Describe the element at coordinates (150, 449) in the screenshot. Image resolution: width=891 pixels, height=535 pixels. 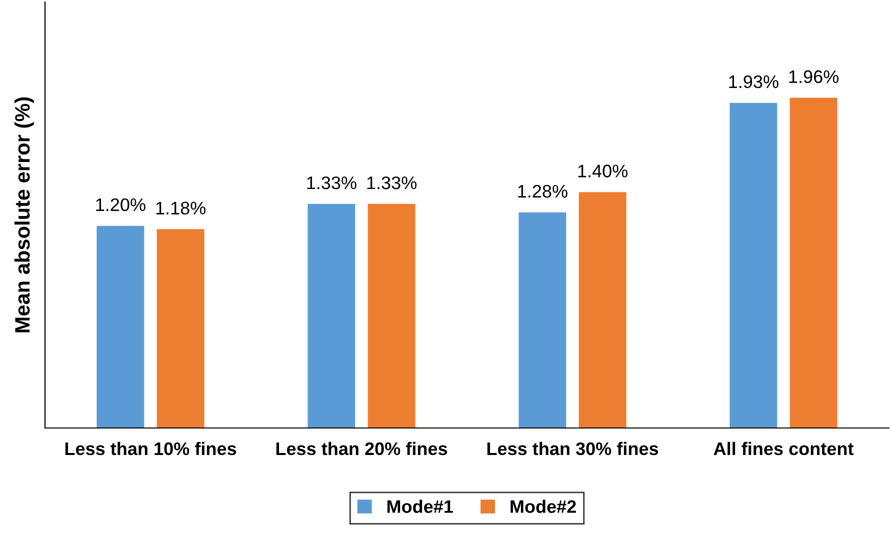
I see `x-tick-label: Less than 10% fines` at that location.